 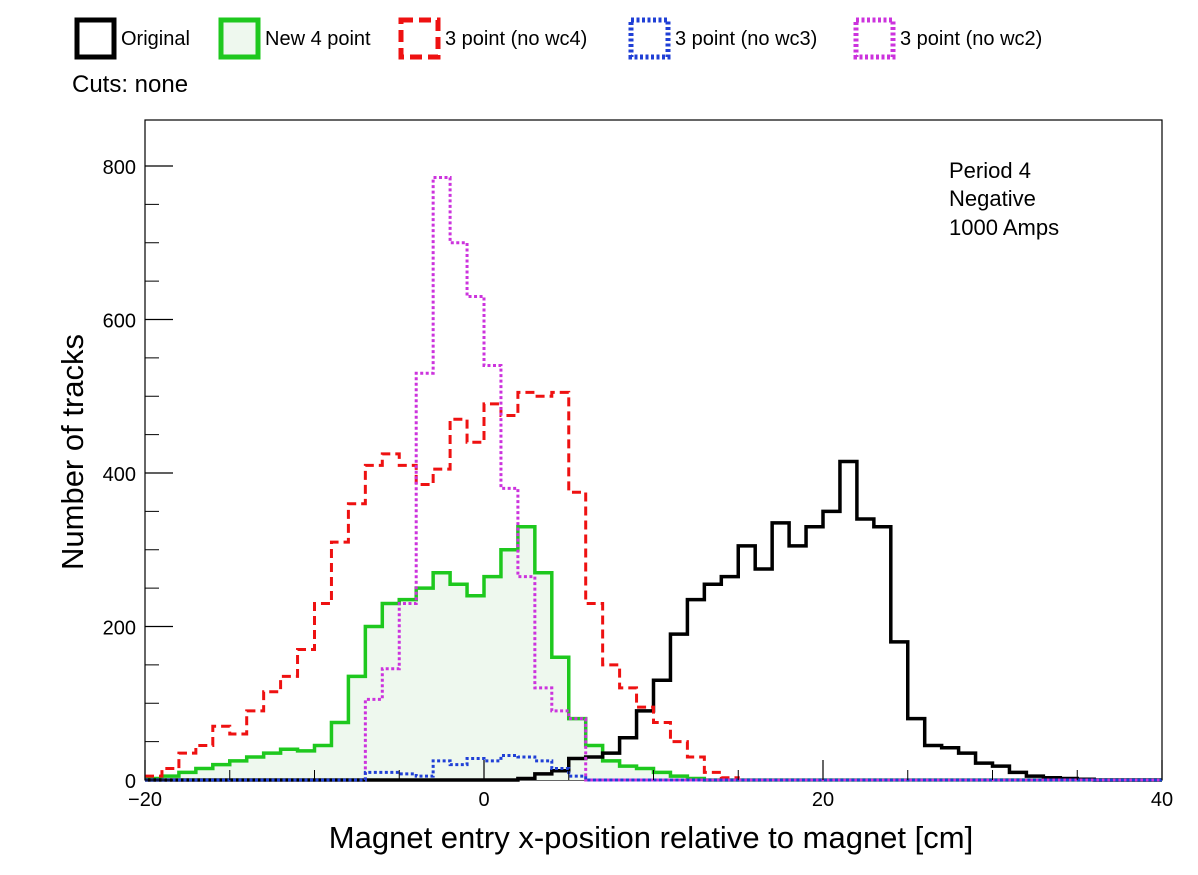 What do you see at coordinates (119, 322) in the screenshot?
I see `y-tick-label: 600` at bounding box center [119, 322].